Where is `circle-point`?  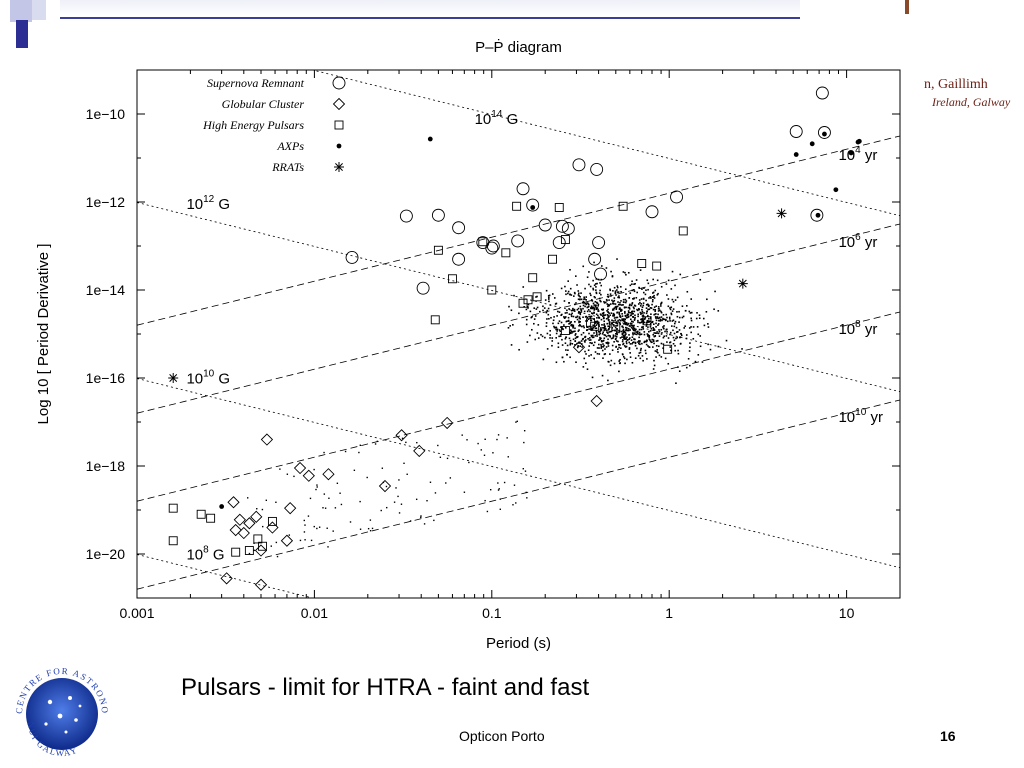
circle-point is located at coordinates (406, 216).